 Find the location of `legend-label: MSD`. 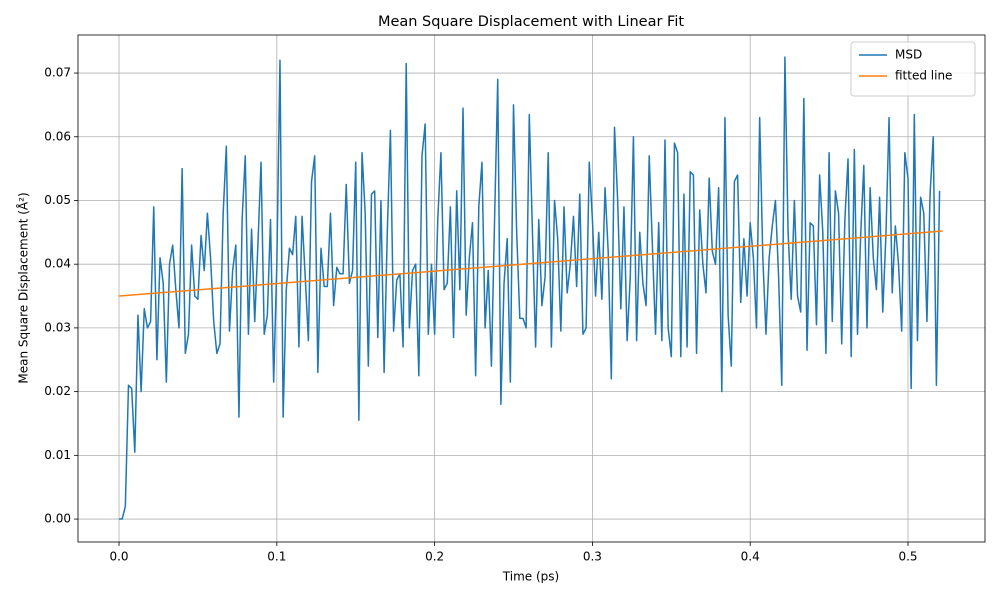

legend-label: MSD is located at coordinates (908, 55).